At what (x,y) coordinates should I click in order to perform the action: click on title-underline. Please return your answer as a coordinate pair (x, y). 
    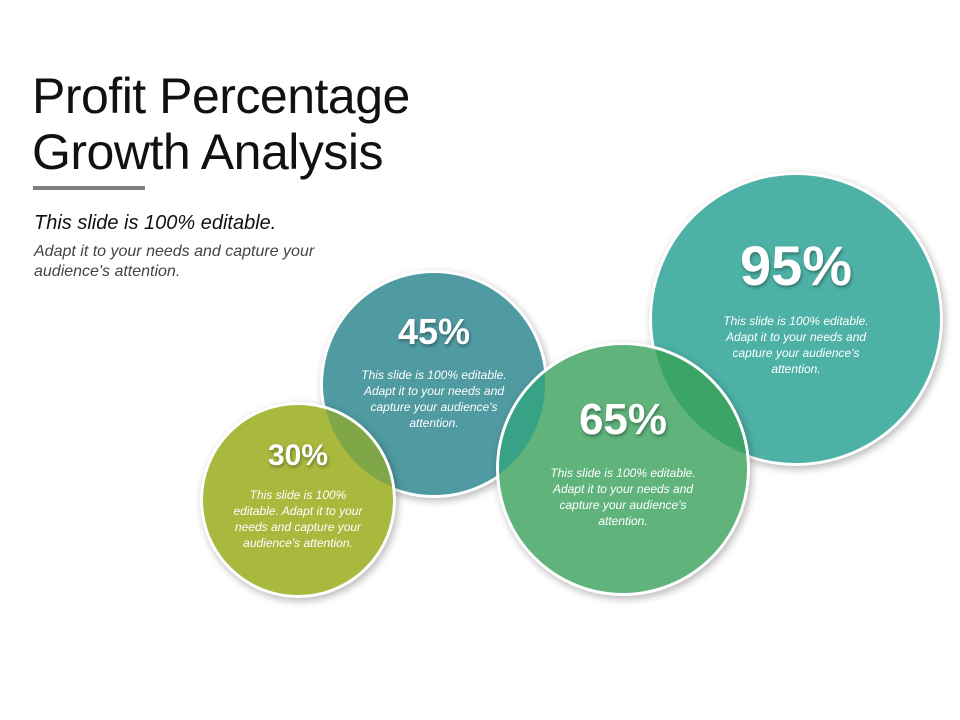
    Looking at the image, I should click on (89, 188).